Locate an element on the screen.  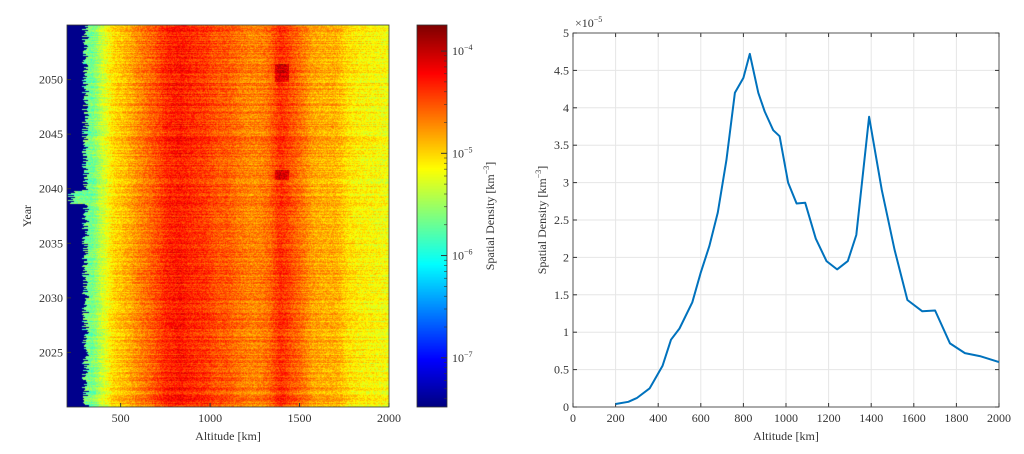
heatmap-x-tick-label: 2000 is located at coordinates (389, 418).